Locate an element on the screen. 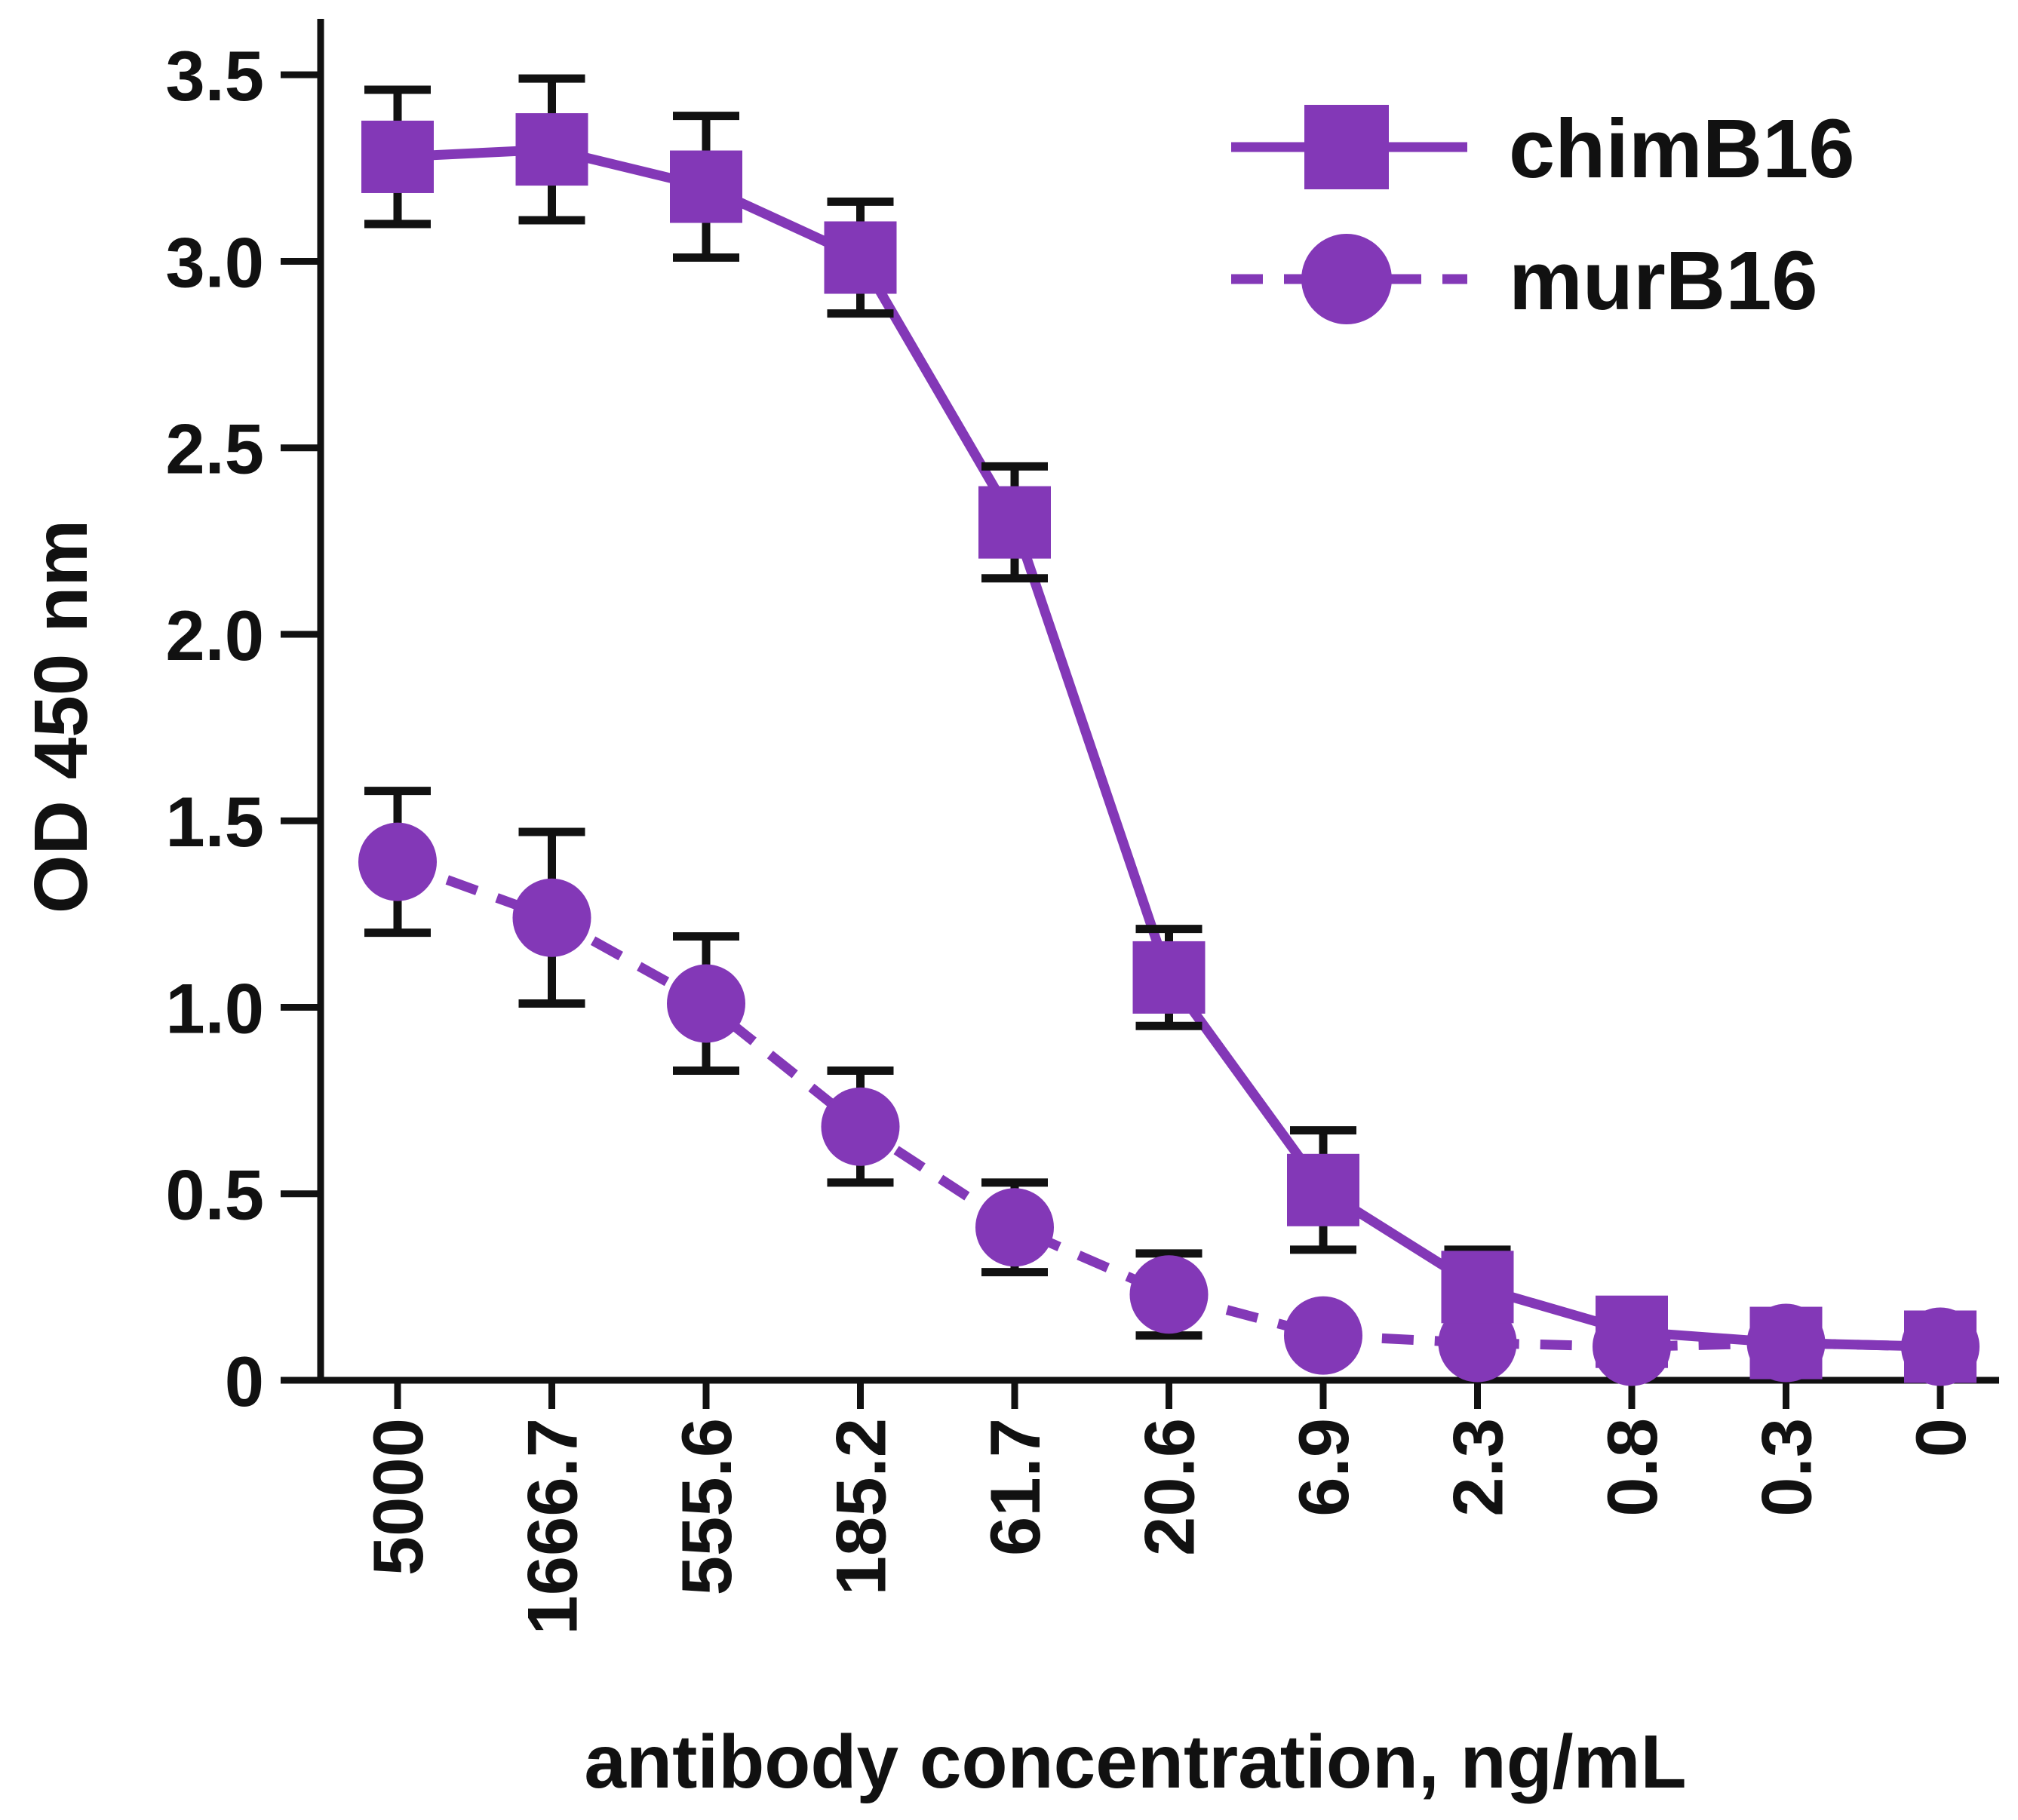  y-tick-label: 0 is located at coordinates (244, 1381).